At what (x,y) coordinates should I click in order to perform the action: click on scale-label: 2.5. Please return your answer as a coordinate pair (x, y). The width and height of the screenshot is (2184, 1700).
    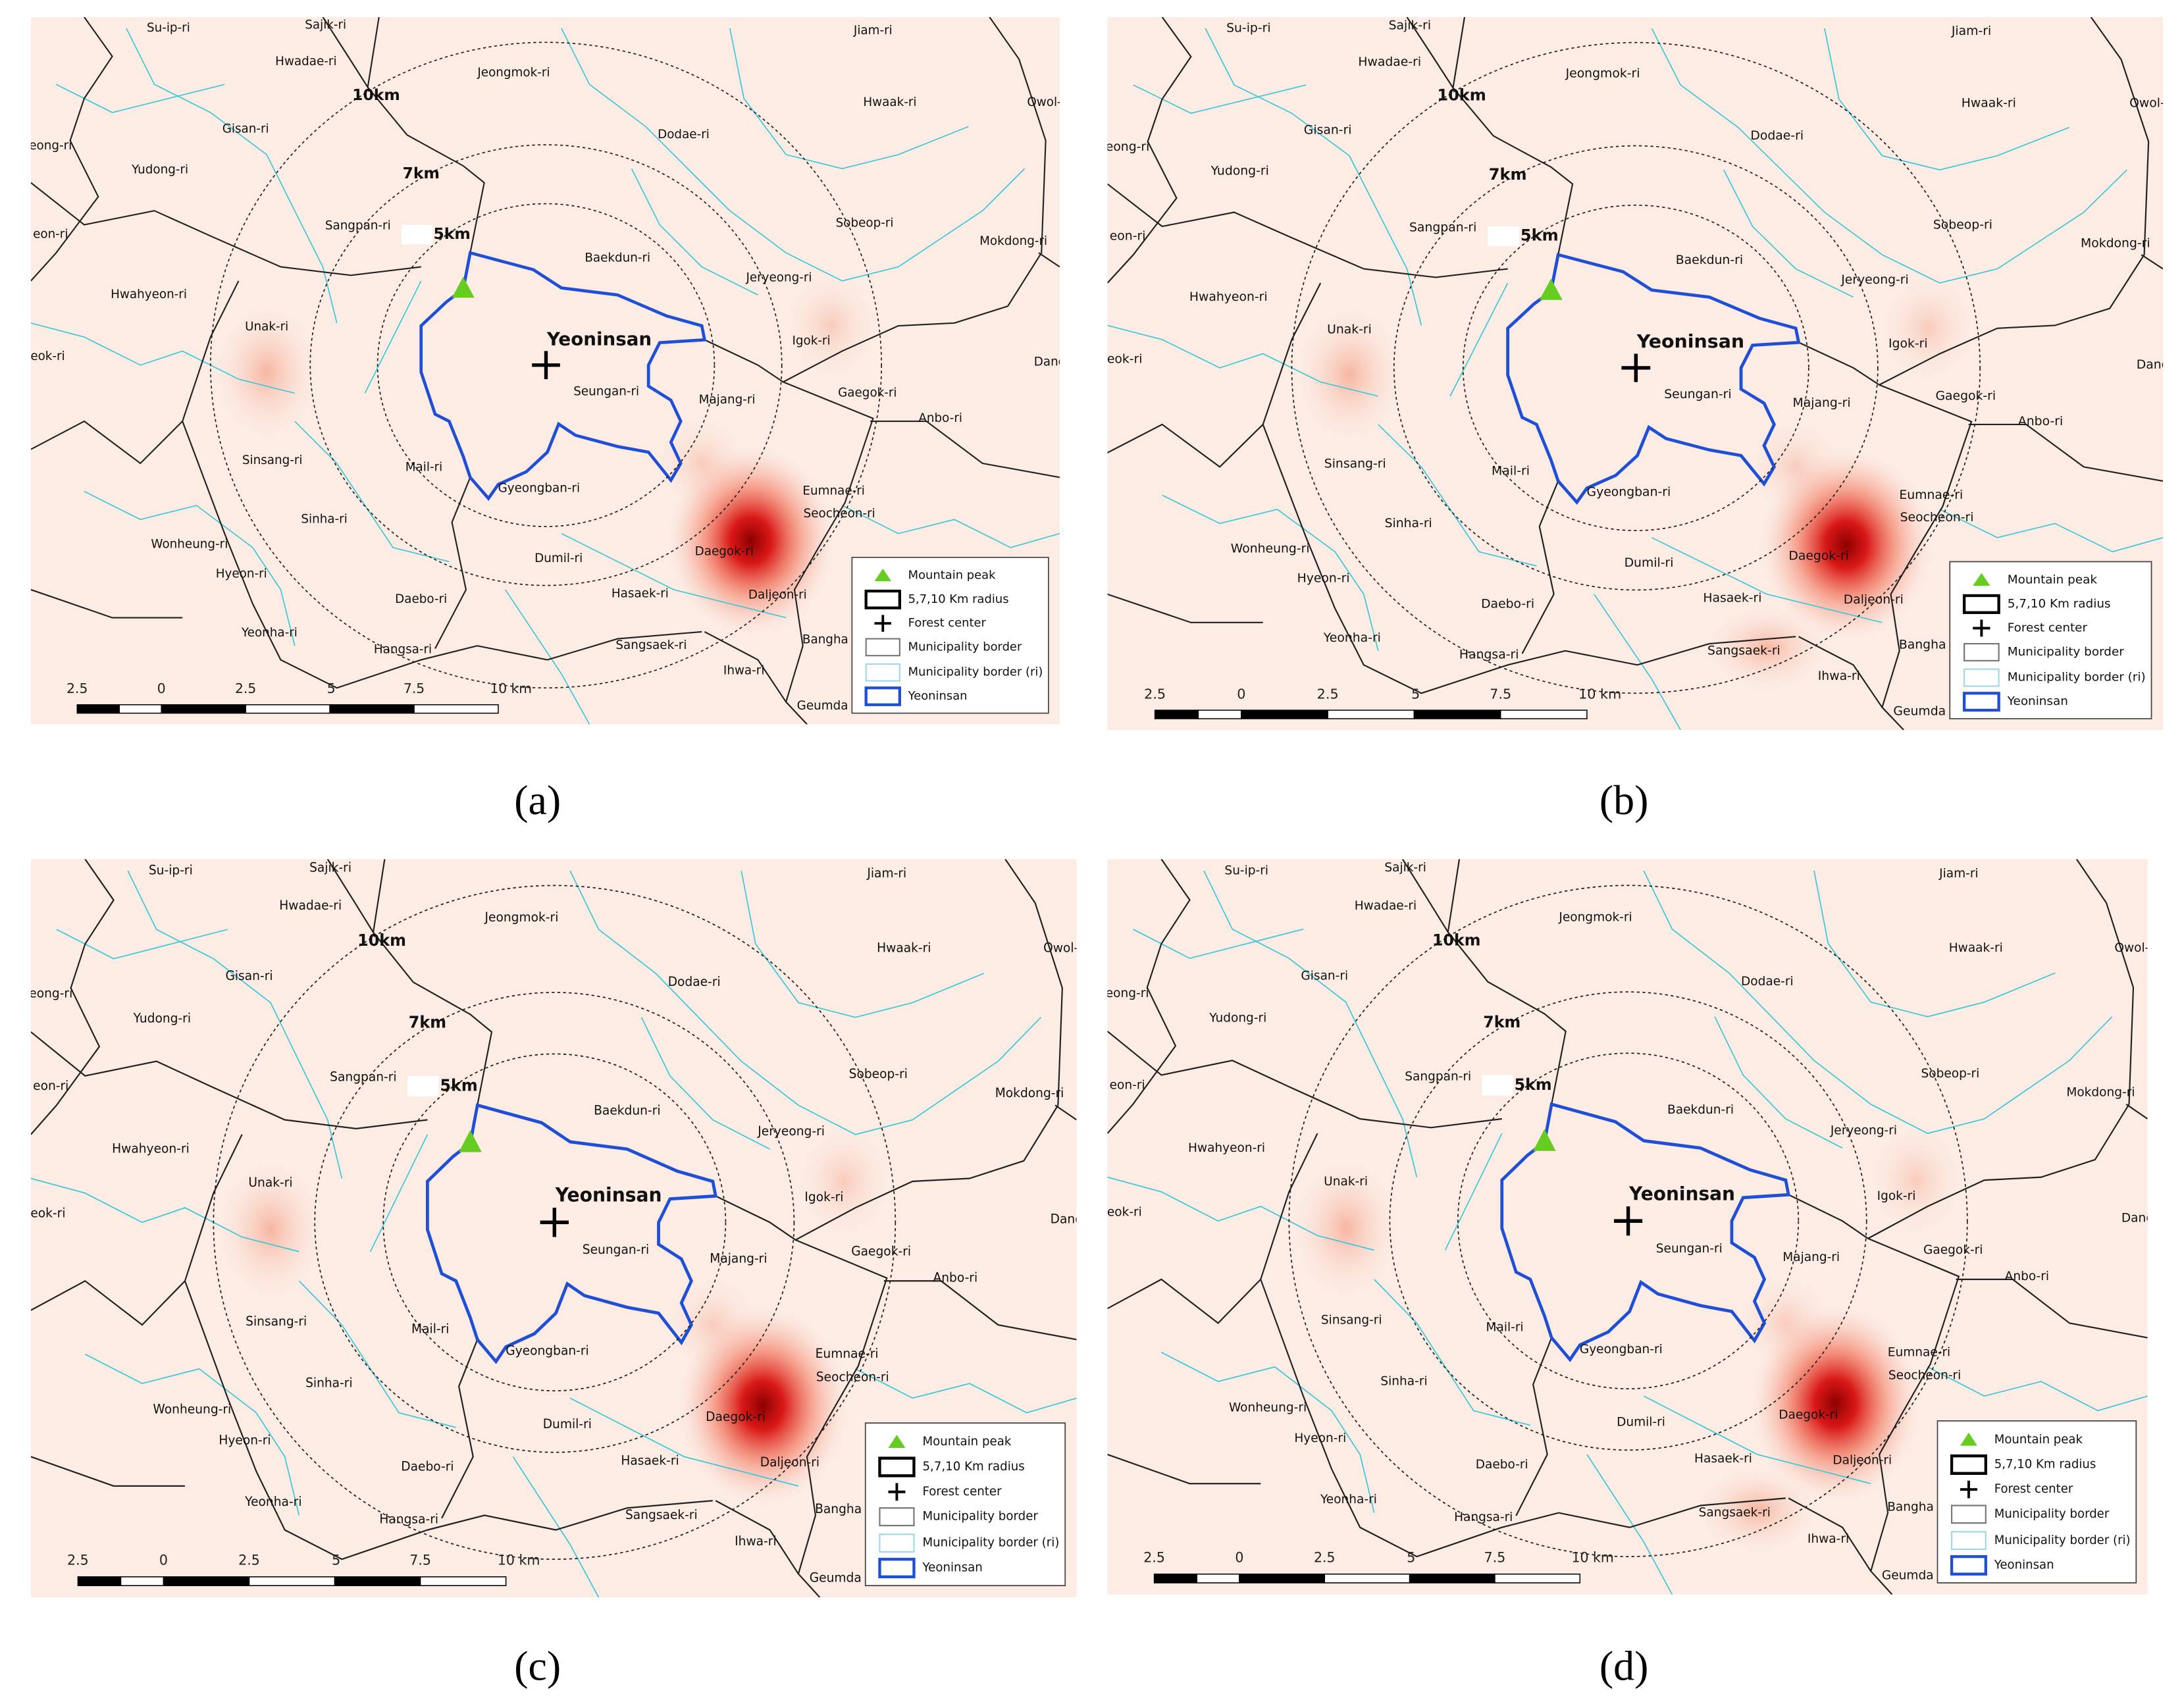
    Looking at the image, I should click on (78, 1560).